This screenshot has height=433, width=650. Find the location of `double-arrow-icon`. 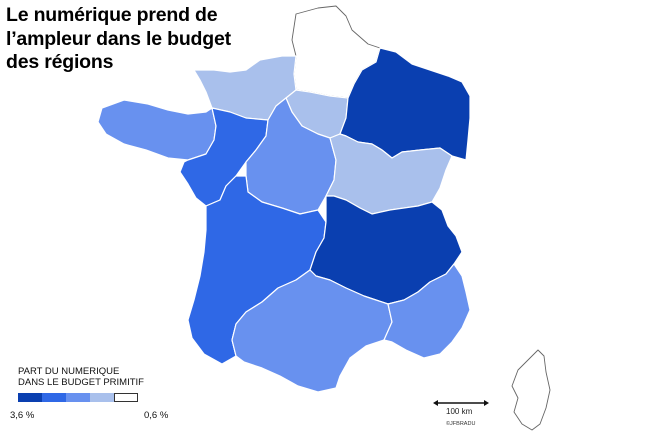

double-arrow-icon is located at coordinates (461, 403).